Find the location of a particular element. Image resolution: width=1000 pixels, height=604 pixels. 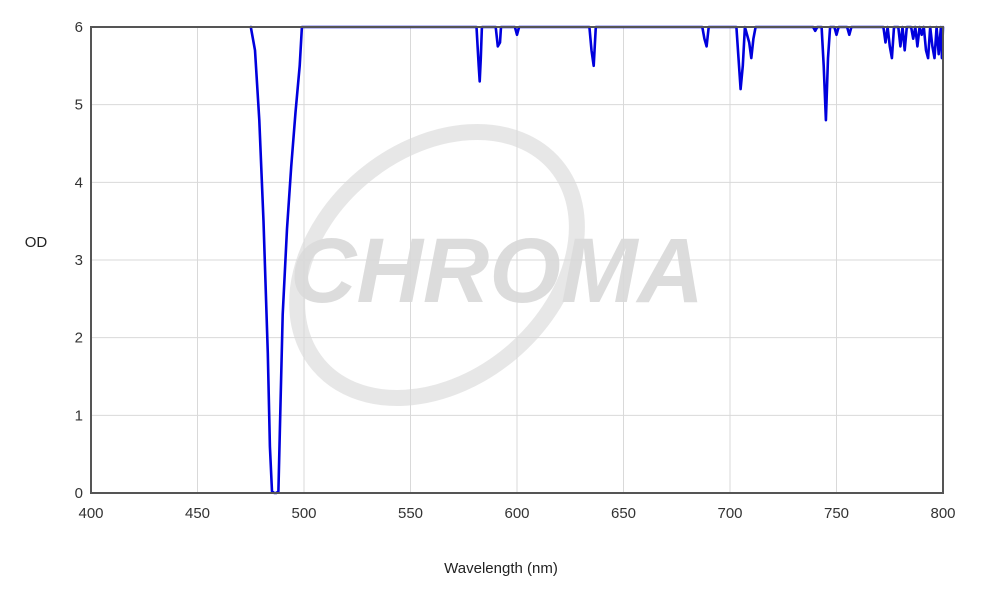

y-tick-label: 4 is located at coordinates (79, 182).